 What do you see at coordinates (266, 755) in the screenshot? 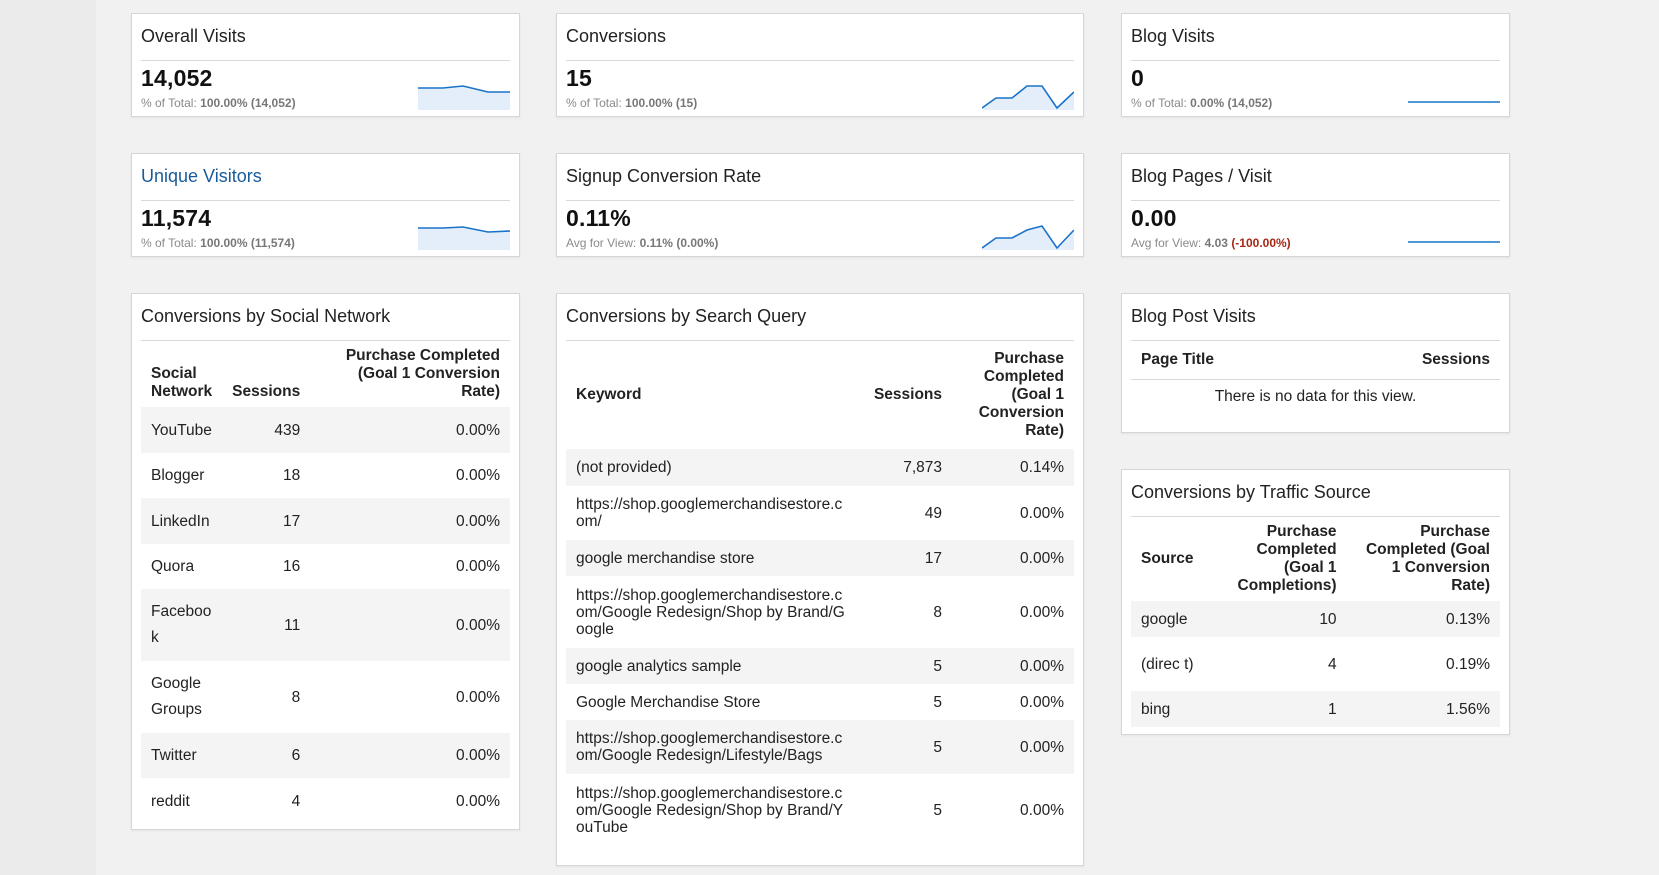
I see `cell-sessions: 6` at bounding box center [266, 755].